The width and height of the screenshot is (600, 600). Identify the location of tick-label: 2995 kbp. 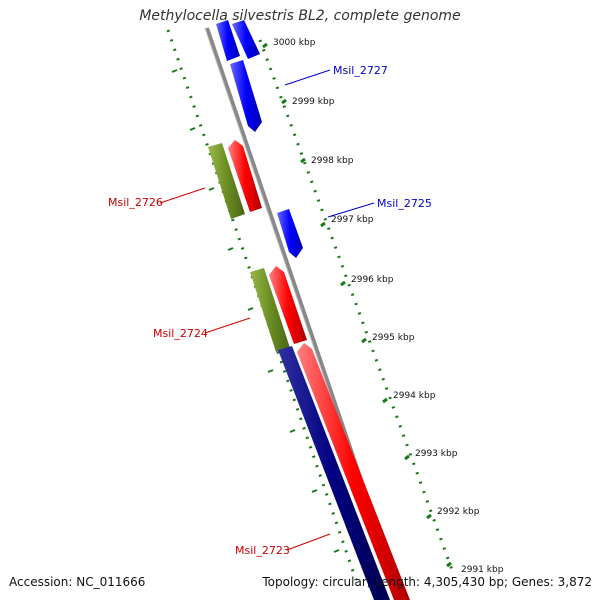
(393, 338).